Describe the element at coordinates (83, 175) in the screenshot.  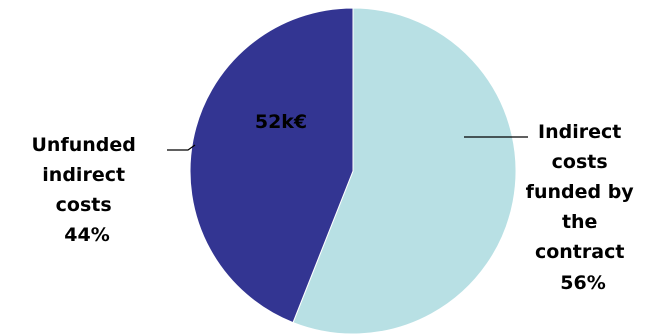
I see `slice-label-unfunded-line-2: indirect` at that location.